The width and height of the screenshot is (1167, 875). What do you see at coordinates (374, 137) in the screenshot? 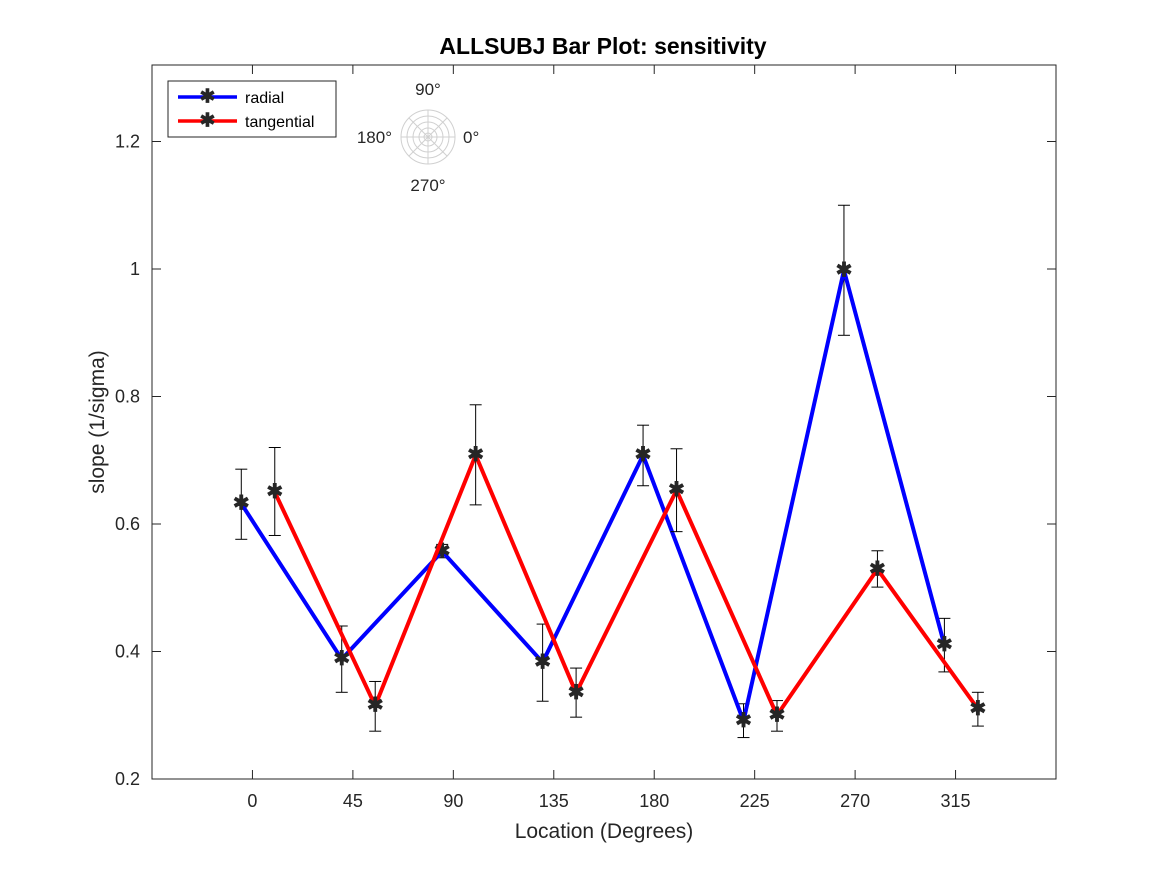
I see `polar-label-left: 180°` at bounding box center [374, 137].